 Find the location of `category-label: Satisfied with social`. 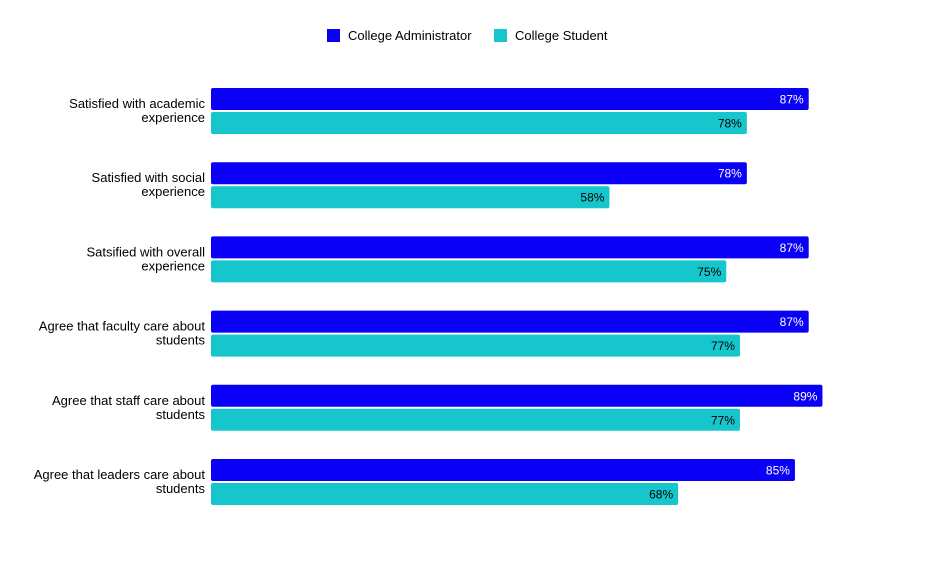

category-label: Satisfied with social is located at coordinates (149, 177).